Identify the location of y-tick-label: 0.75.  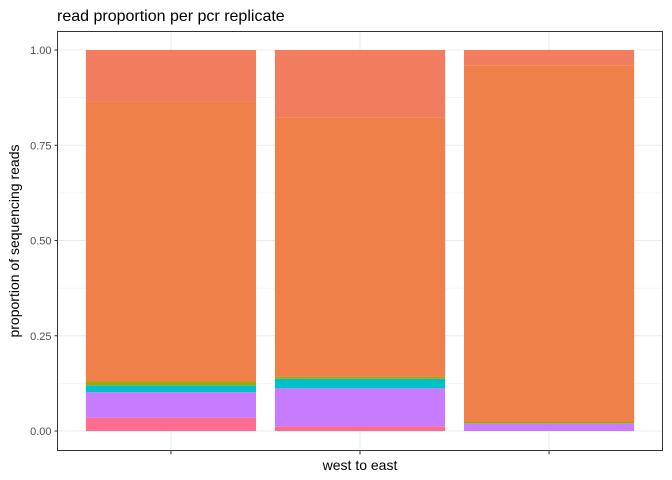
(40, 146).